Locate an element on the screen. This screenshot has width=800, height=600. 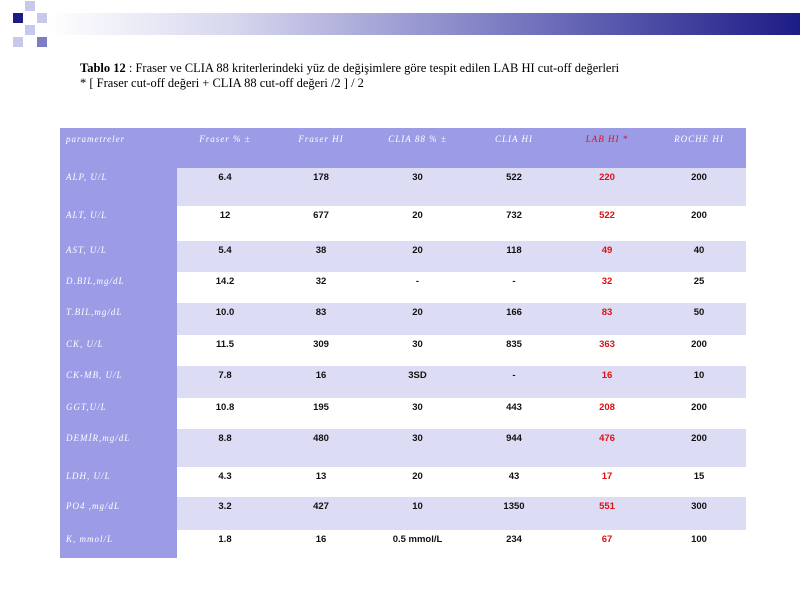
row-label: ALT, U/L is located at coordinates (118, 223).